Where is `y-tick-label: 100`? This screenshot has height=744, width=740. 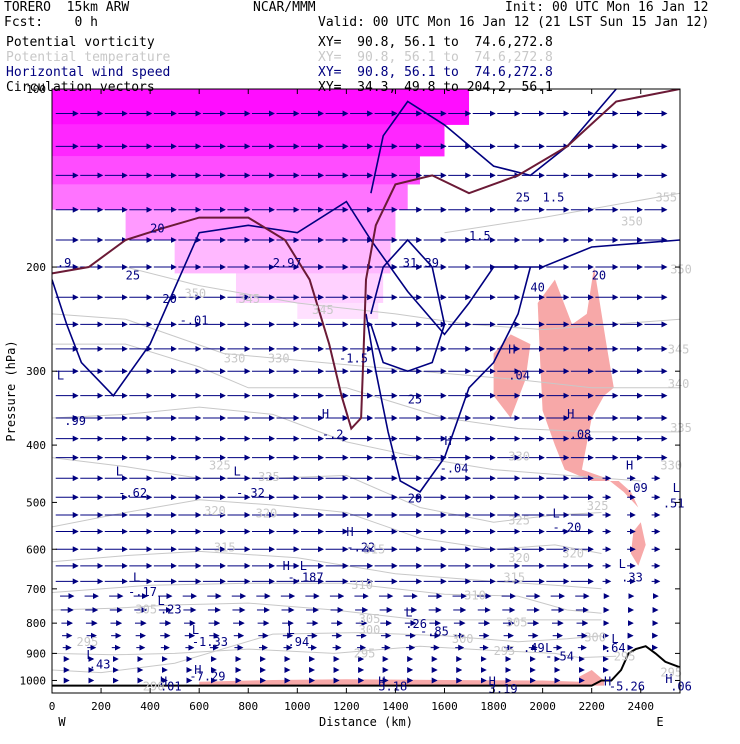 y-tick-label: 100 is located at coordinates (36, 89).